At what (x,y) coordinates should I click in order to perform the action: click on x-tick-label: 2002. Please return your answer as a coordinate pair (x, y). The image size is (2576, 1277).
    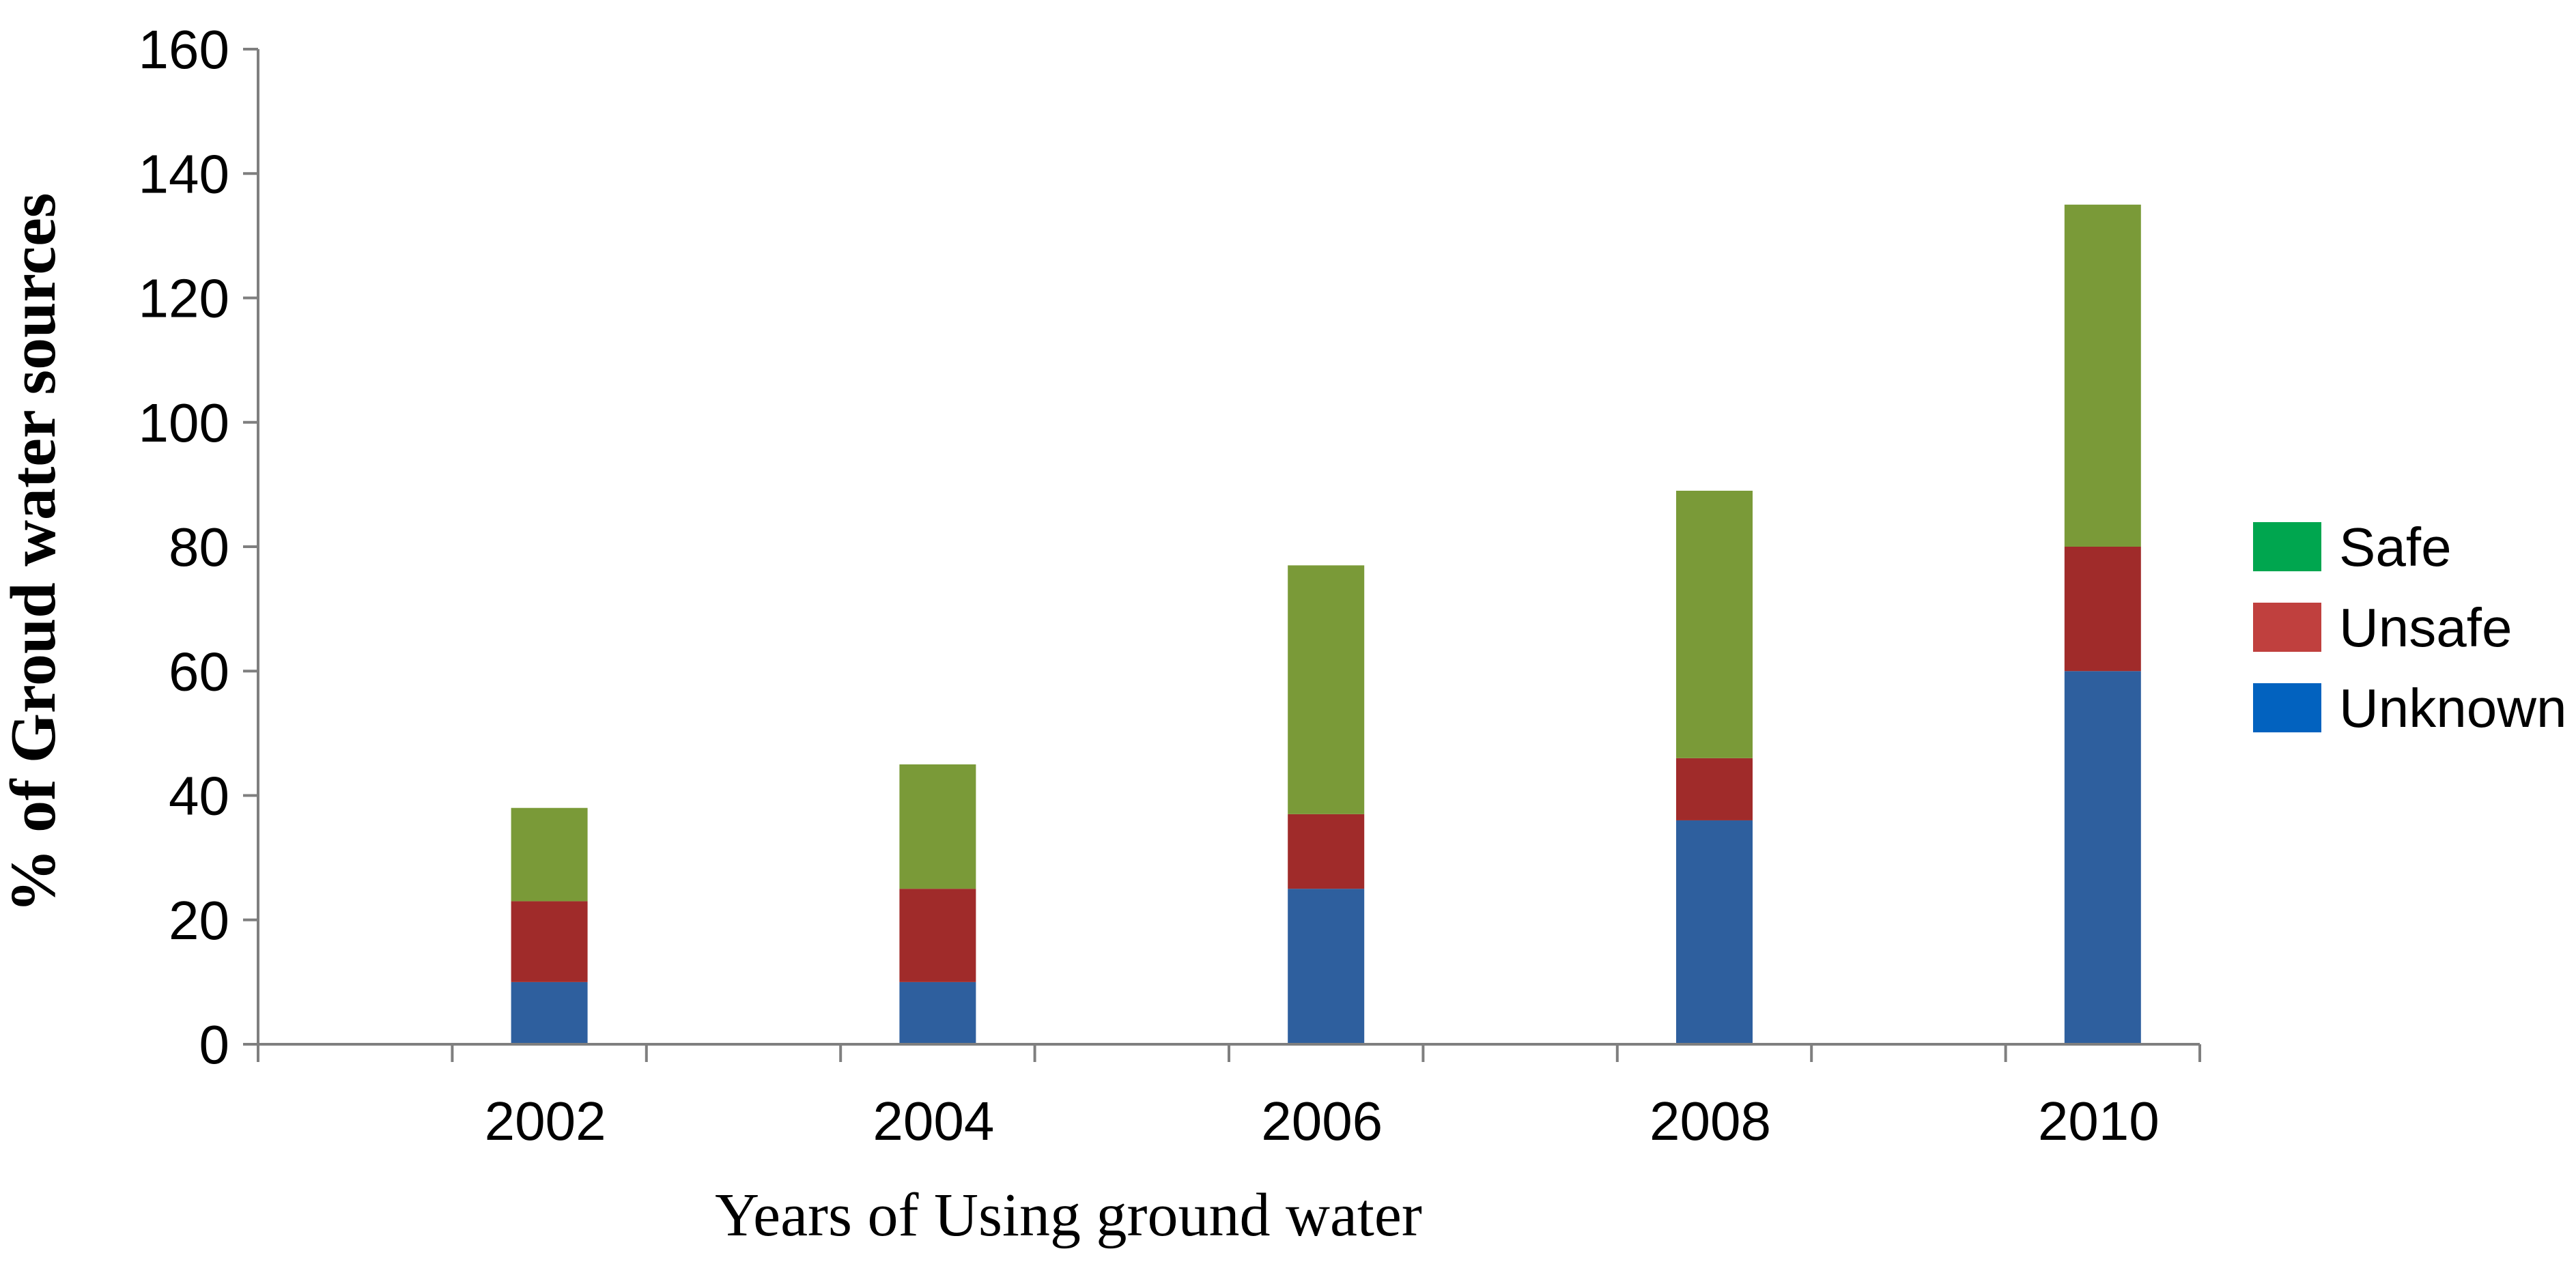
    Looking at the image, I should click on (545, 1121).